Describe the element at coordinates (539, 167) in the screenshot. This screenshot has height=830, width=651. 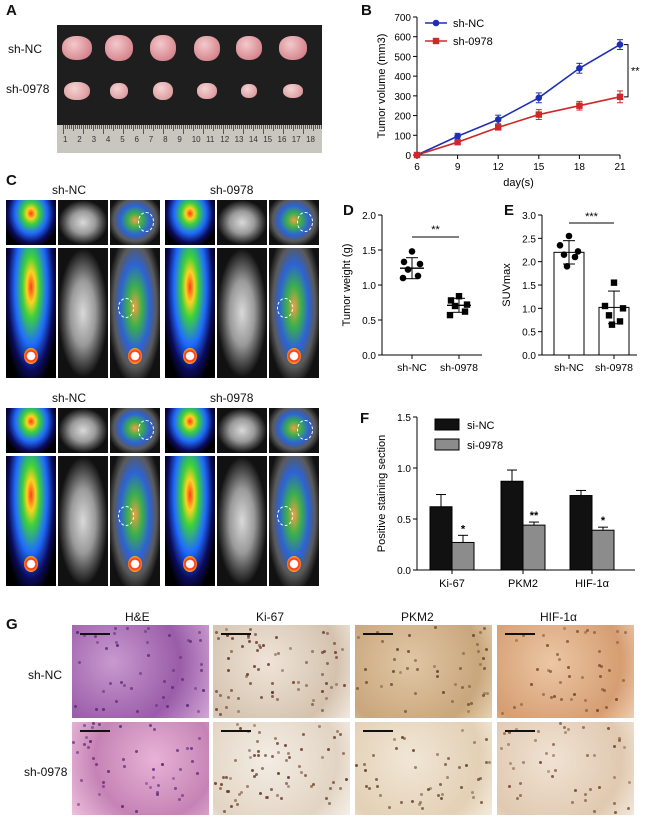
I see `x-tick-label: 15` at that location.